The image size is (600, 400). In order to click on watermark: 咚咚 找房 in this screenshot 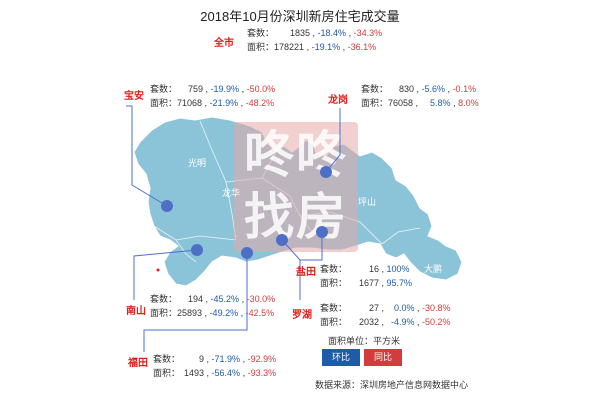, I will do `click(296, 187)`.